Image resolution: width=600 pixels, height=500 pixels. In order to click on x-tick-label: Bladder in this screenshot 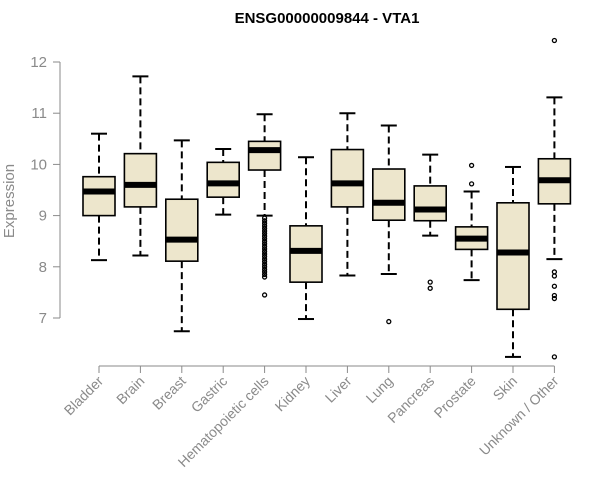, I will do `click(84, 396)`.